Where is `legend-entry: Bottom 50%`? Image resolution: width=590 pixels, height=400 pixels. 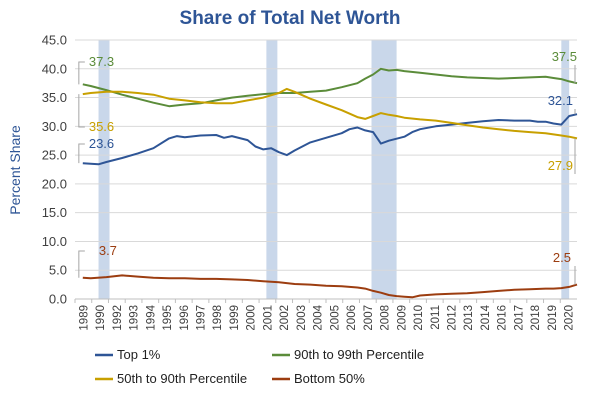 legend-entry: Bottom 50% is located at coordinates (329, 378).